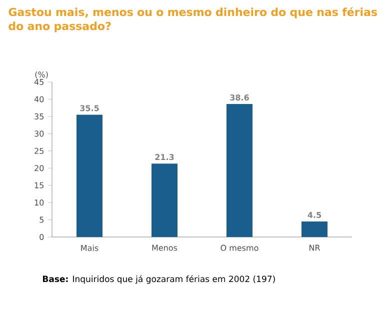  Describe the element at coordinates (89, 247) in the screenshot. I see `x-tick-label: Mais` at that location.